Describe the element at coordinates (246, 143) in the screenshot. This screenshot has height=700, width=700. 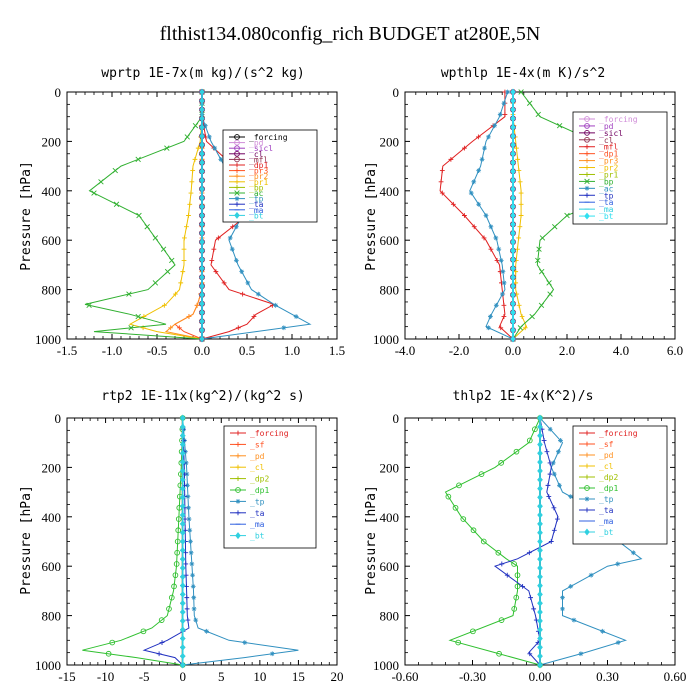
I see `legend-item: _pd` at that location.